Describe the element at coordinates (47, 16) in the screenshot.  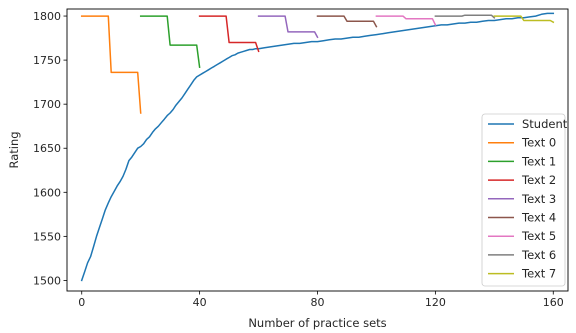
I see `y-tick-label-6: 1800` at that location.